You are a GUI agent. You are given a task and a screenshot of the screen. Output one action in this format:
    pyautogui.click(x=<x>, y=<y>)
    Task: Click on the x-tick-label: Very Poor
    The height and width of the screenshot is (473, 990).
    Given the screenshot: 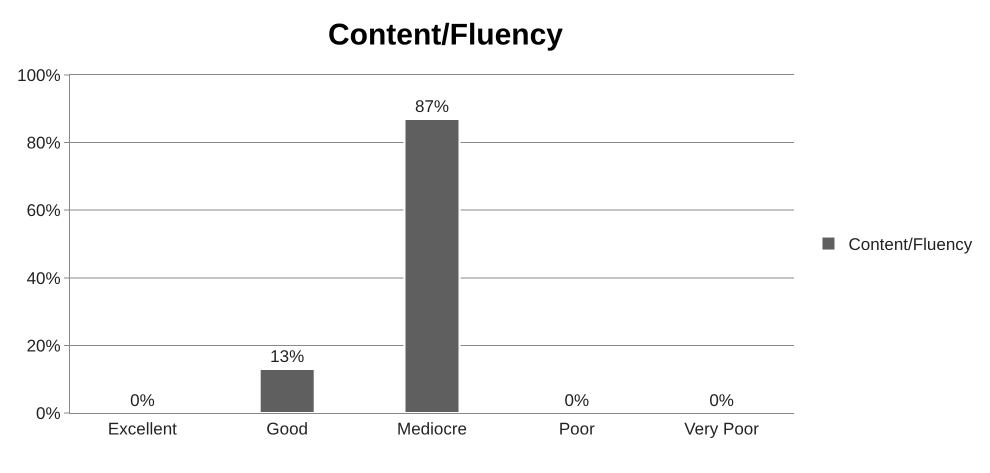 What is the action you would take?
    pyautogui.click(x=722, y=428)
    